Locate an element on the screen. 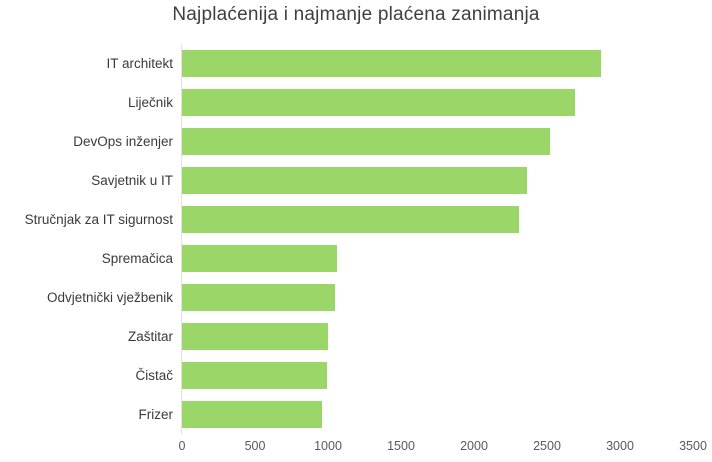 The image size is (712, 462). x-tick-label: 2500 is located at coordinates (547, 446).